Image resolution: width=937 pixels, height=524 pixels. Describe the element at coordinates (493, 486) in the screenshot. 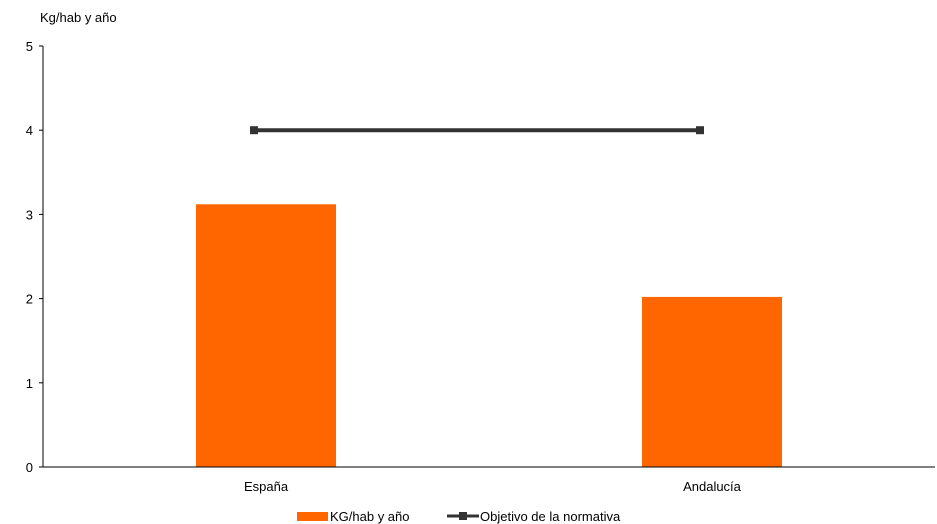

I see `x-axis-ticks: España Andalucía` at that location.